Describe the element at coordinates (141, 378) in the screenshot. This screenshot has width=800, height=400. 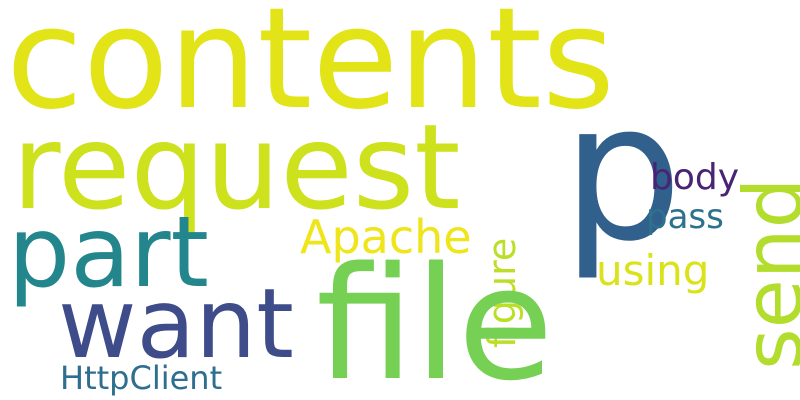
I see `word-httpclient: HttpClient` at that location.